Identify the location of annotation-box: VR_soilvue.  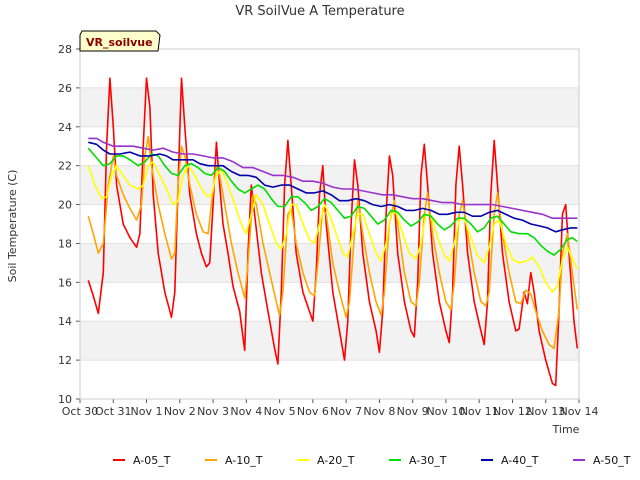
(120, 41).